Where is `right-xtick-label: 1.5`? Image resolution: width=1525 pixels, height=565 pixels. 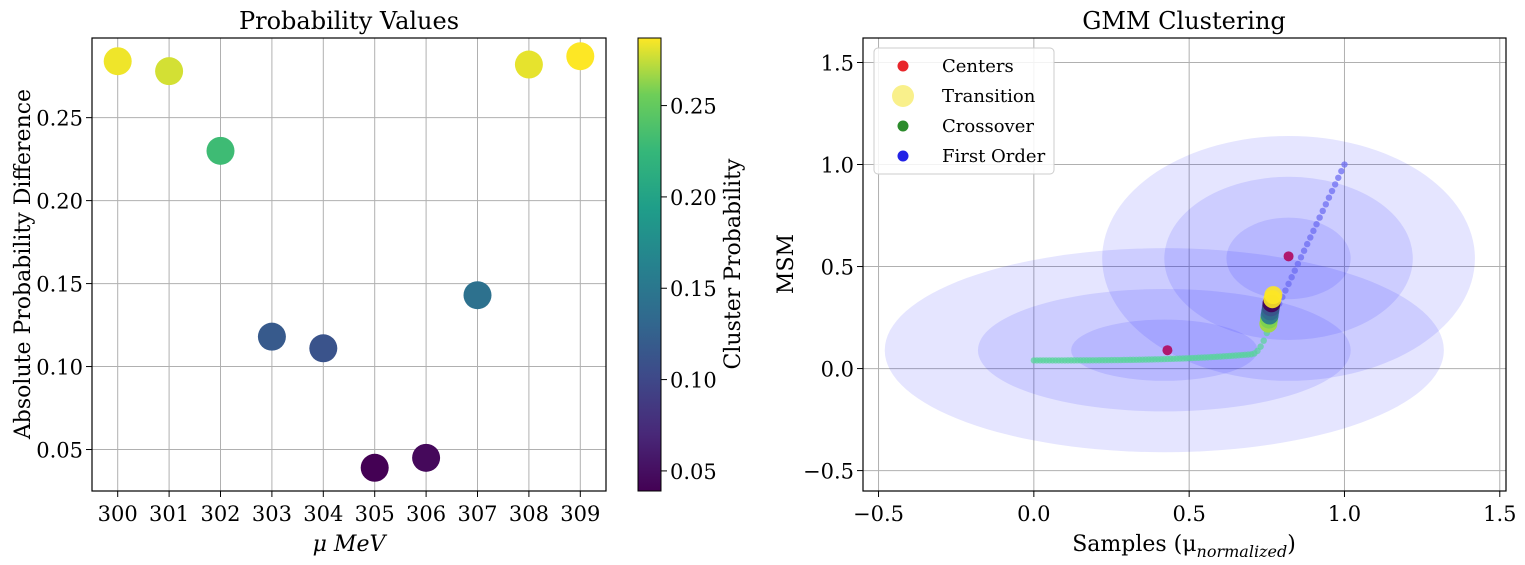
right-xtick-label: 1.5 is located at coordinates (1499, 514).